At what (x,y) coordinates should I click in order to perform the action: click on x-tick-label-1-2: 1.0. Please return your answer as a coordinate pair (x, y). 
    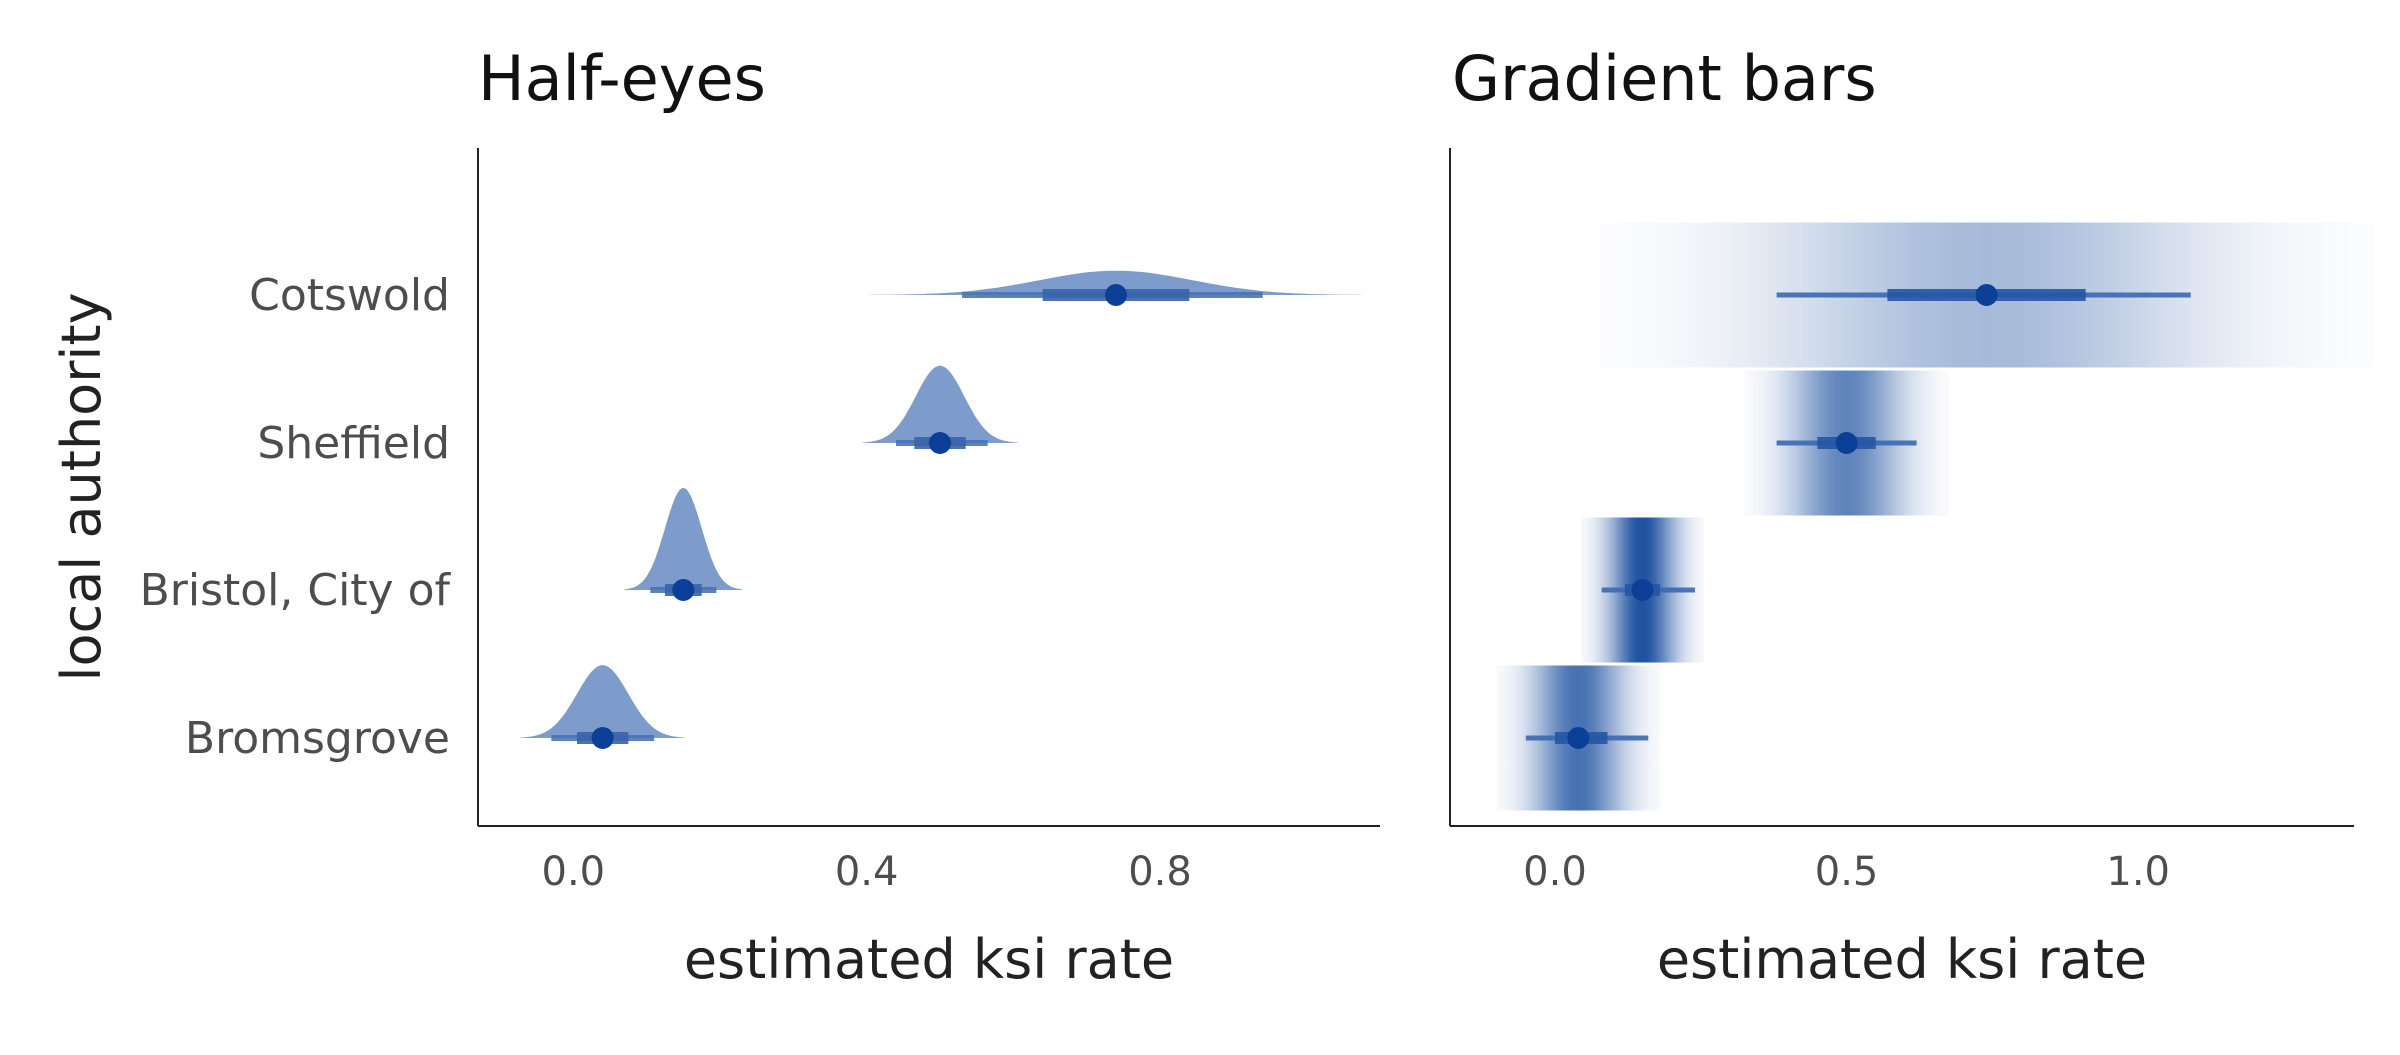
    Looking at the image, I should click on (2138, 872).